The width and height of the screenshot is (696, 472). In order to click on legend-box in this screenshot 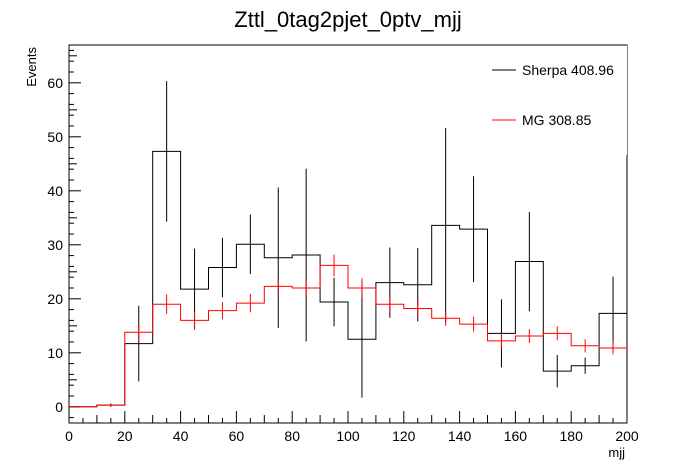, I will do `click(556, 100)`.